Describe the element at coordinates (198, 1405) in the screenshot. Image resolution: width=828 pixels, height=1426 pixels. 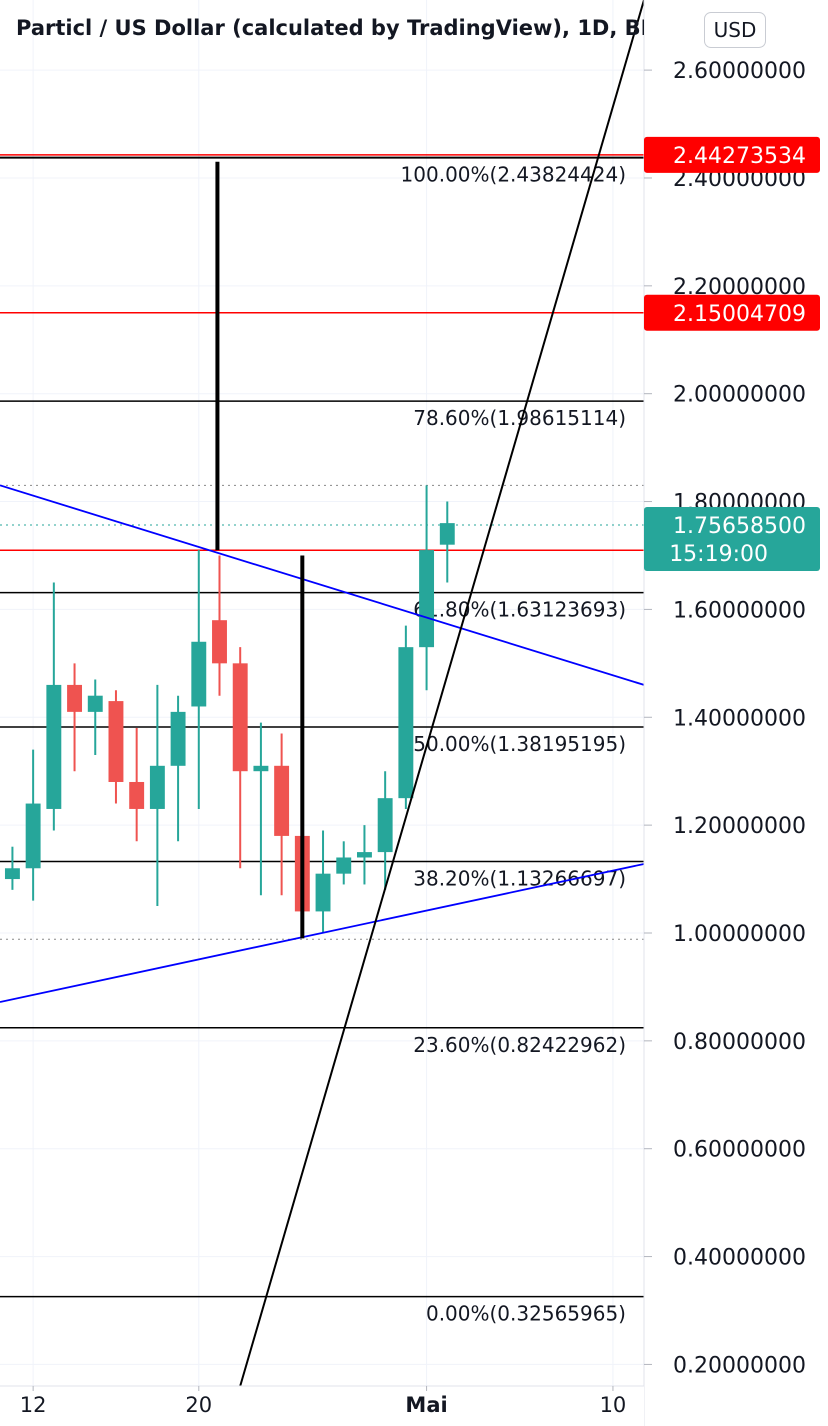
I see `time-tick-label: 20` at that location.